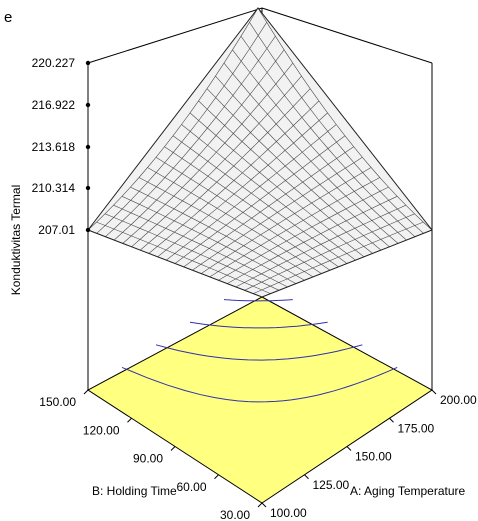 This screenshot has height=521, width=478. Describe the element at coordinates (191, 487) in the screenshot. I see `y-tick-label: 60.00` at that location.